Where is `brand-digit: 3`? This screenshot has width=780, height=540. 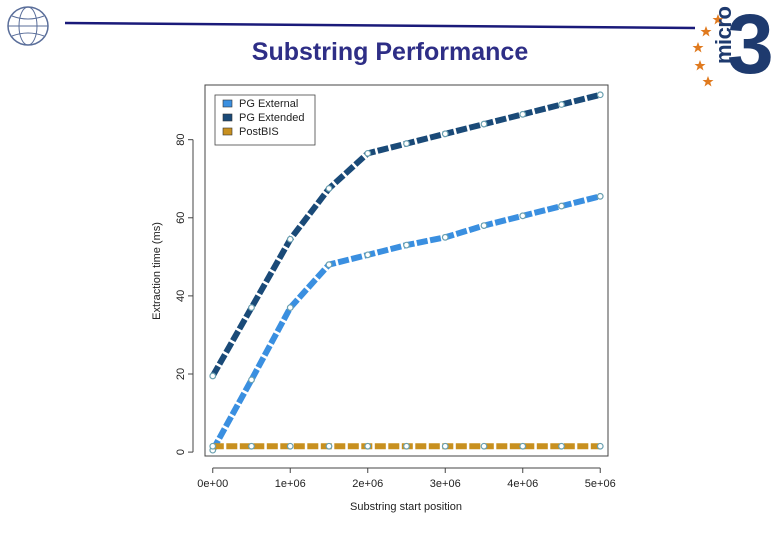 brand-digit: 3 is located at coordinates (750, 45).